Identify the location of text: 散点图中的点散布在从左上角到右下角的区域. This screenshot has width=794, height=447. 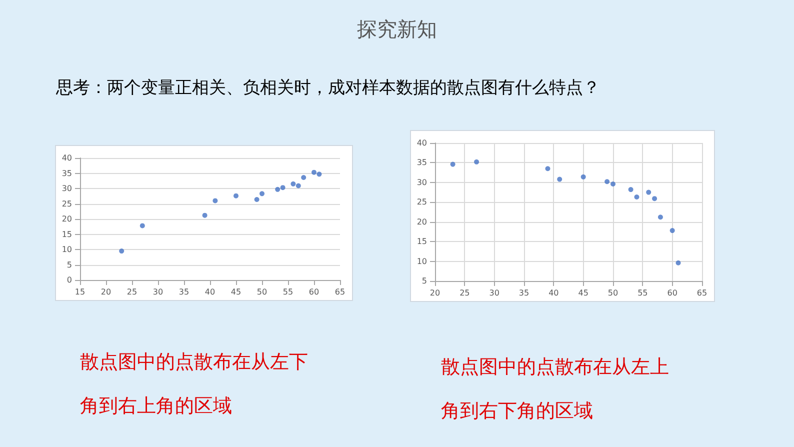
(555, 389).